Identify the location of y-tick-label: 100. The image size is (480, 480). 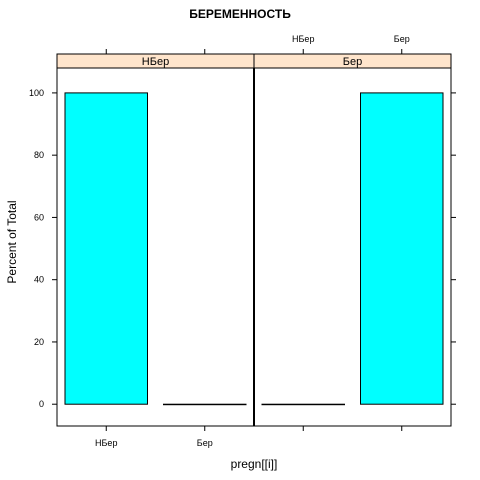
(36, 93).